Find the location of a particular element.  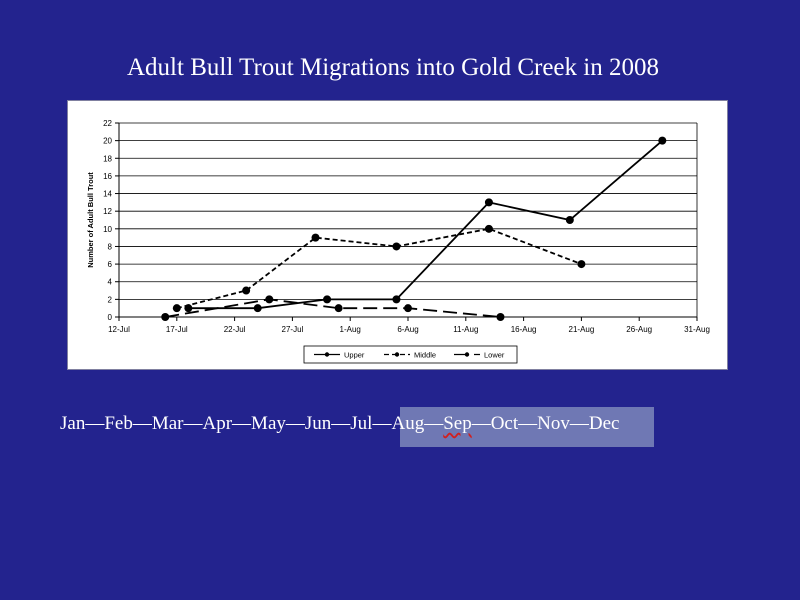

y-tick-label: 18 is located at coordinates (107, 158).